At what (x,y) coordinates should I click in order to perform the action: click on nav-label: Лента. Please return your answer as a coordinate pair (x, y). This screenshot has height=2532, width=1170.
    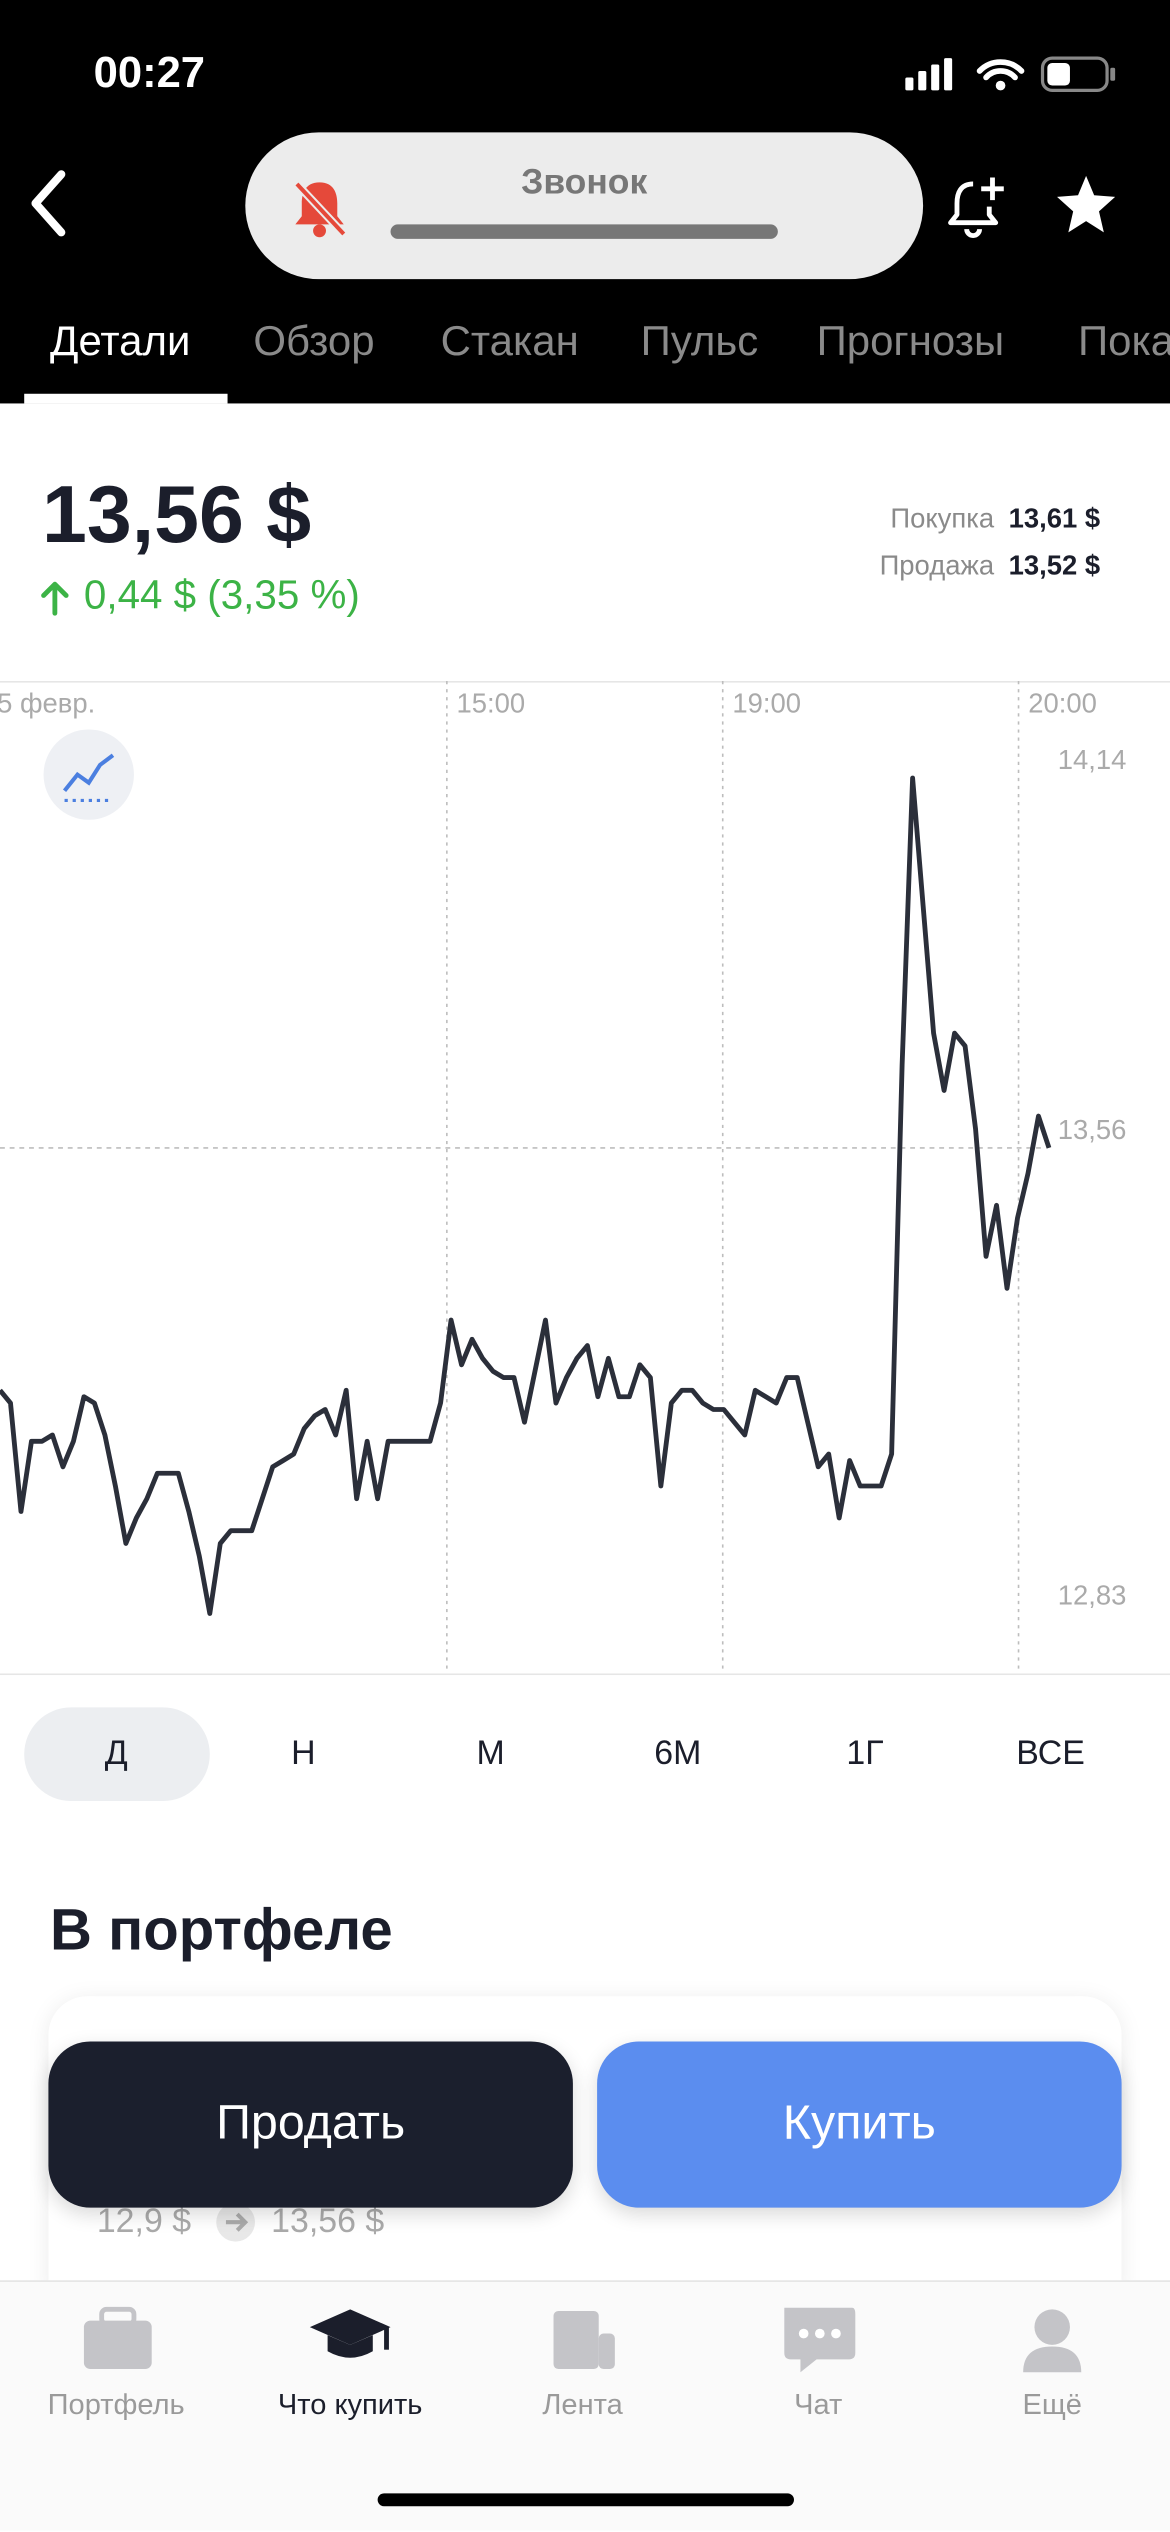
    Looking at the image, I should click on (582, 2404).